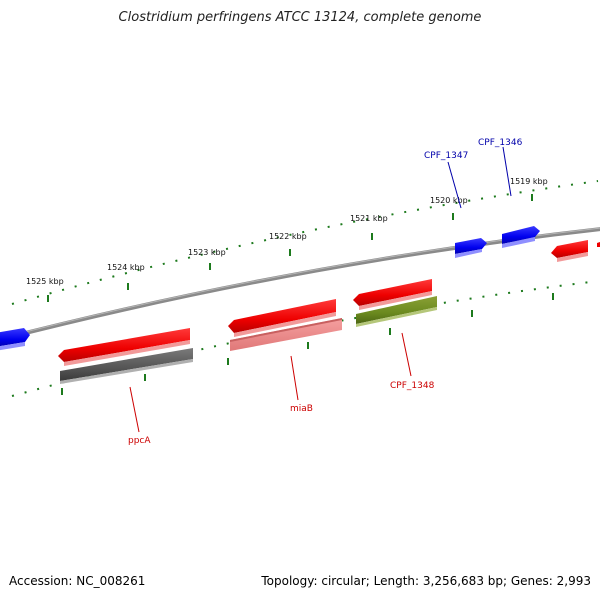  I want to click on gene-label-miaB: miaB, so click(301, 409).